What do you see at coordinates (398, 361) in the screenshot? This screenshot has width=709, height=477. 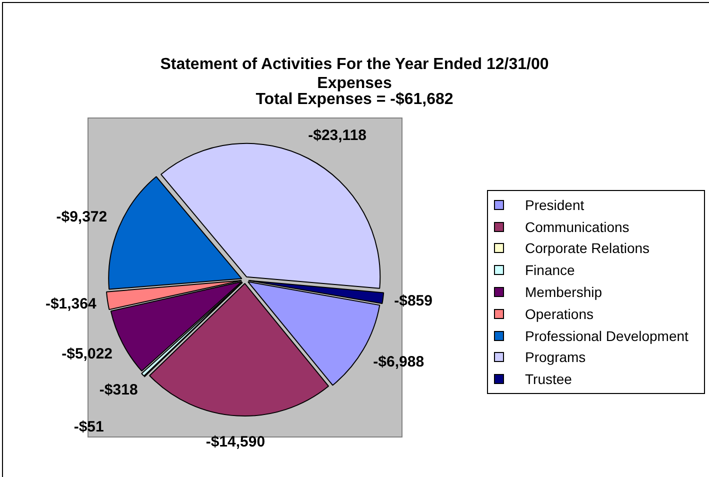 I see `text: -$6,988` at bounding box center [398, 361].